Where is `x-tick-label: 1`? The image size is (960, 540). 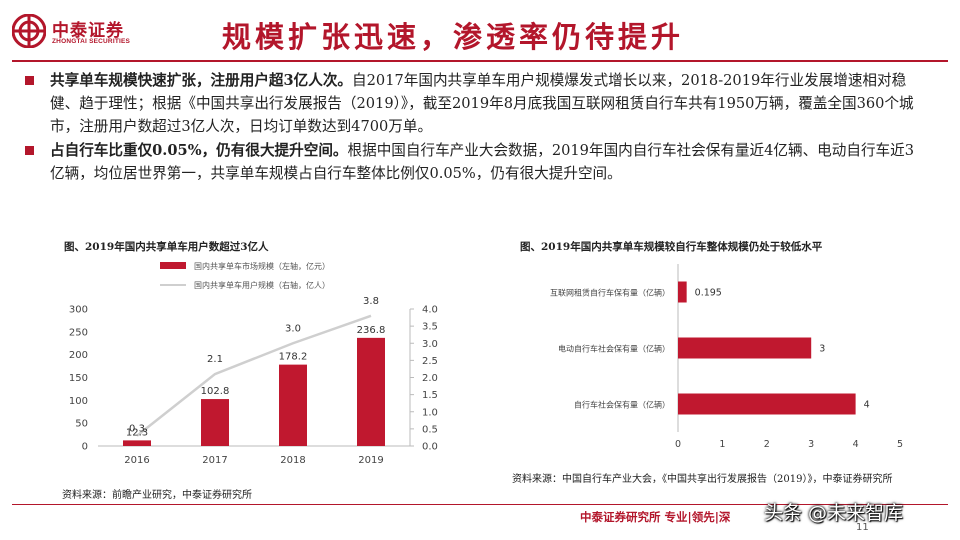 x-tick-label: 1 is located at coordinates (722, 444).